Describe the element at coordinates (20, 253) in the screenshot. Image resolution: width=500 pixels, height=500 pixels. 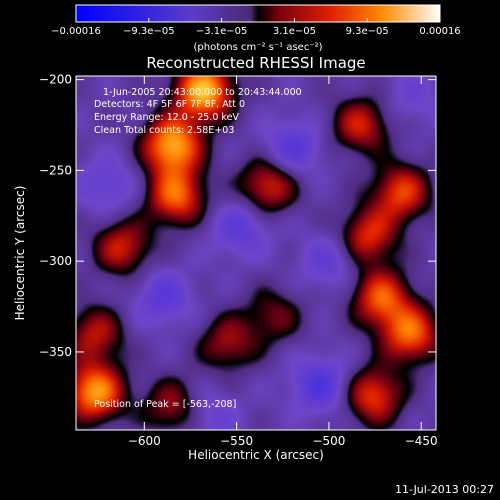
I see `y-axis-label: Heliocentric Y (arcsec)` at that location.